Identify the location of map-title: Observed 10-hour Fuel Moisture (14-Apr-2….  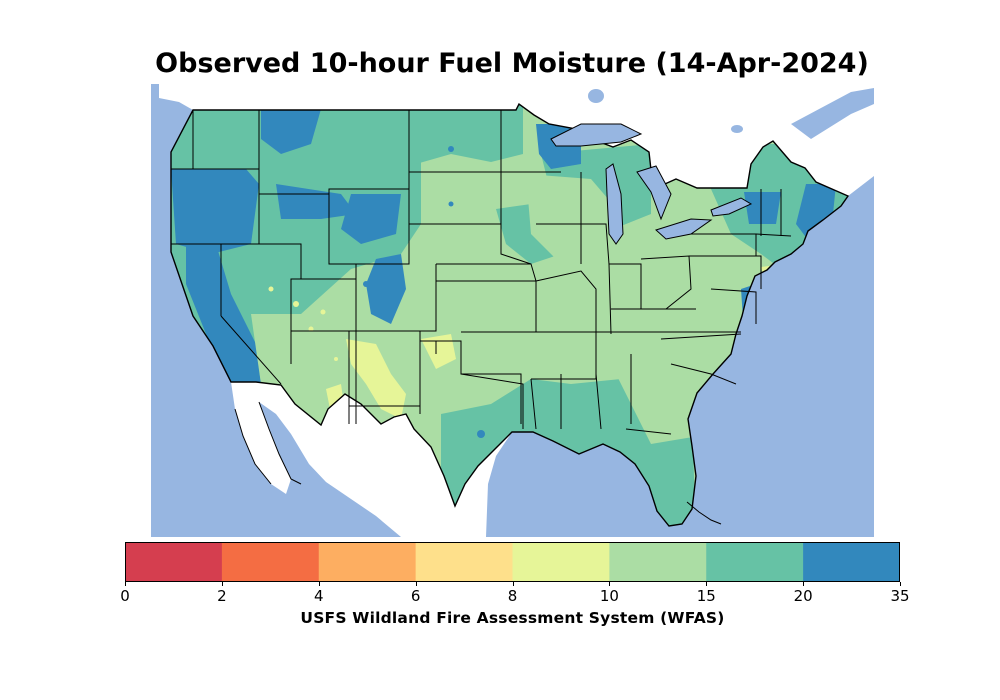
(512, 63).